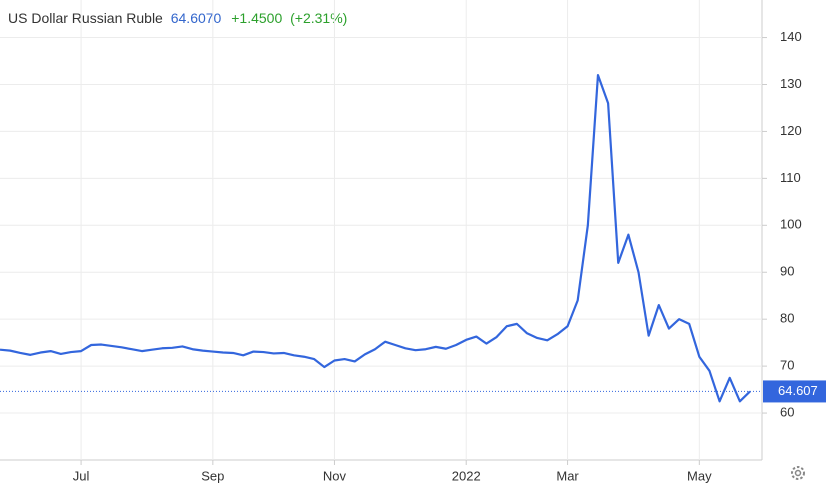 This screenshot has height=495, width=826. What do you see at coordinates (212, 475) in the screenshot?
I see `x-tick-label: Sep` at bounding box center [212, 475].